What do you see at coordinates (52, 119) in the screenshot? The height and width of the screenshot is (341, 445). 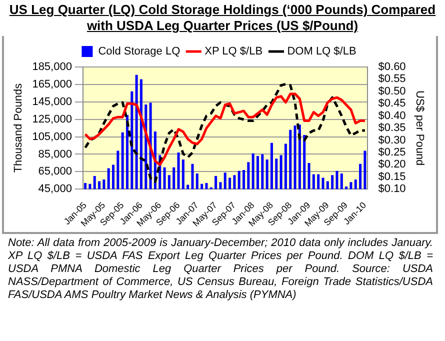 I see `y-tick-label: 125,000` at bounding box center [52, 119].